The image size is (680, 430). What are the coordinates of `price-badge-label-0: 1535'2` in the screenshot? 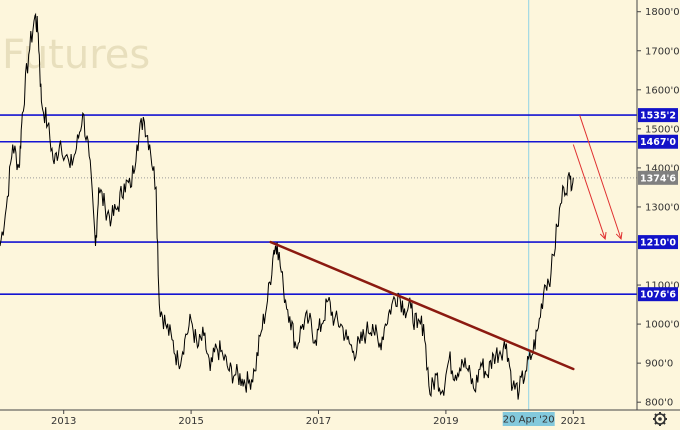 It's located at (658, 116).